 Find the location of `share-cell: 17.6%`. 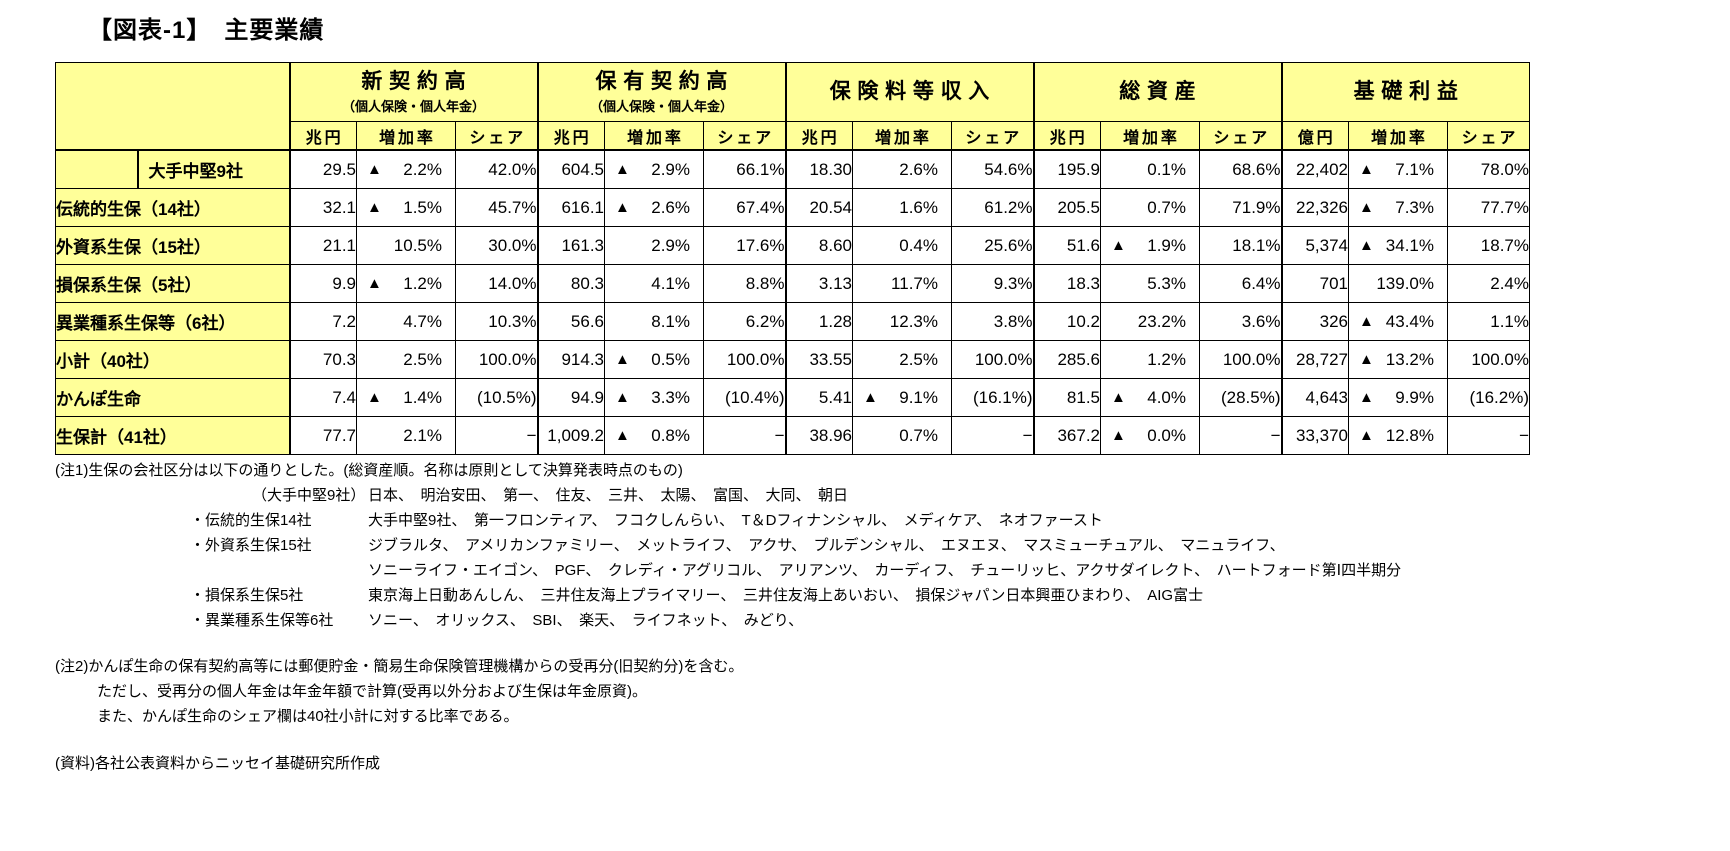

share-cell: 17.6% is located at coordinates (744, 245).